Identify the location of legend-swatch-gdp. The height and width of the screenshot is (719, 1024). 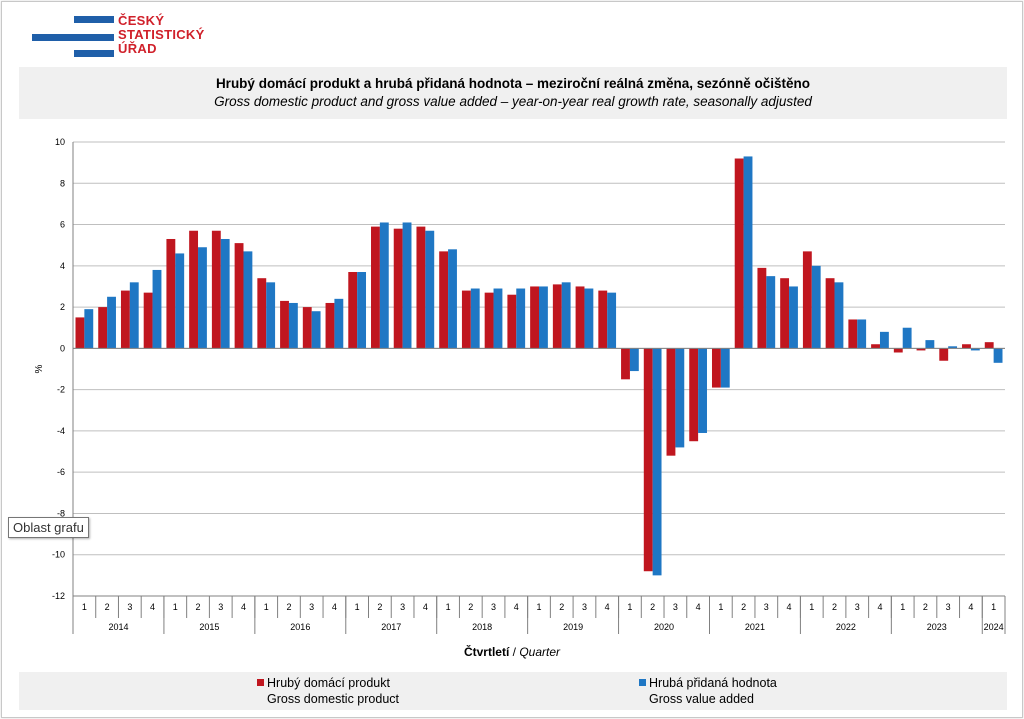
(260, 682).